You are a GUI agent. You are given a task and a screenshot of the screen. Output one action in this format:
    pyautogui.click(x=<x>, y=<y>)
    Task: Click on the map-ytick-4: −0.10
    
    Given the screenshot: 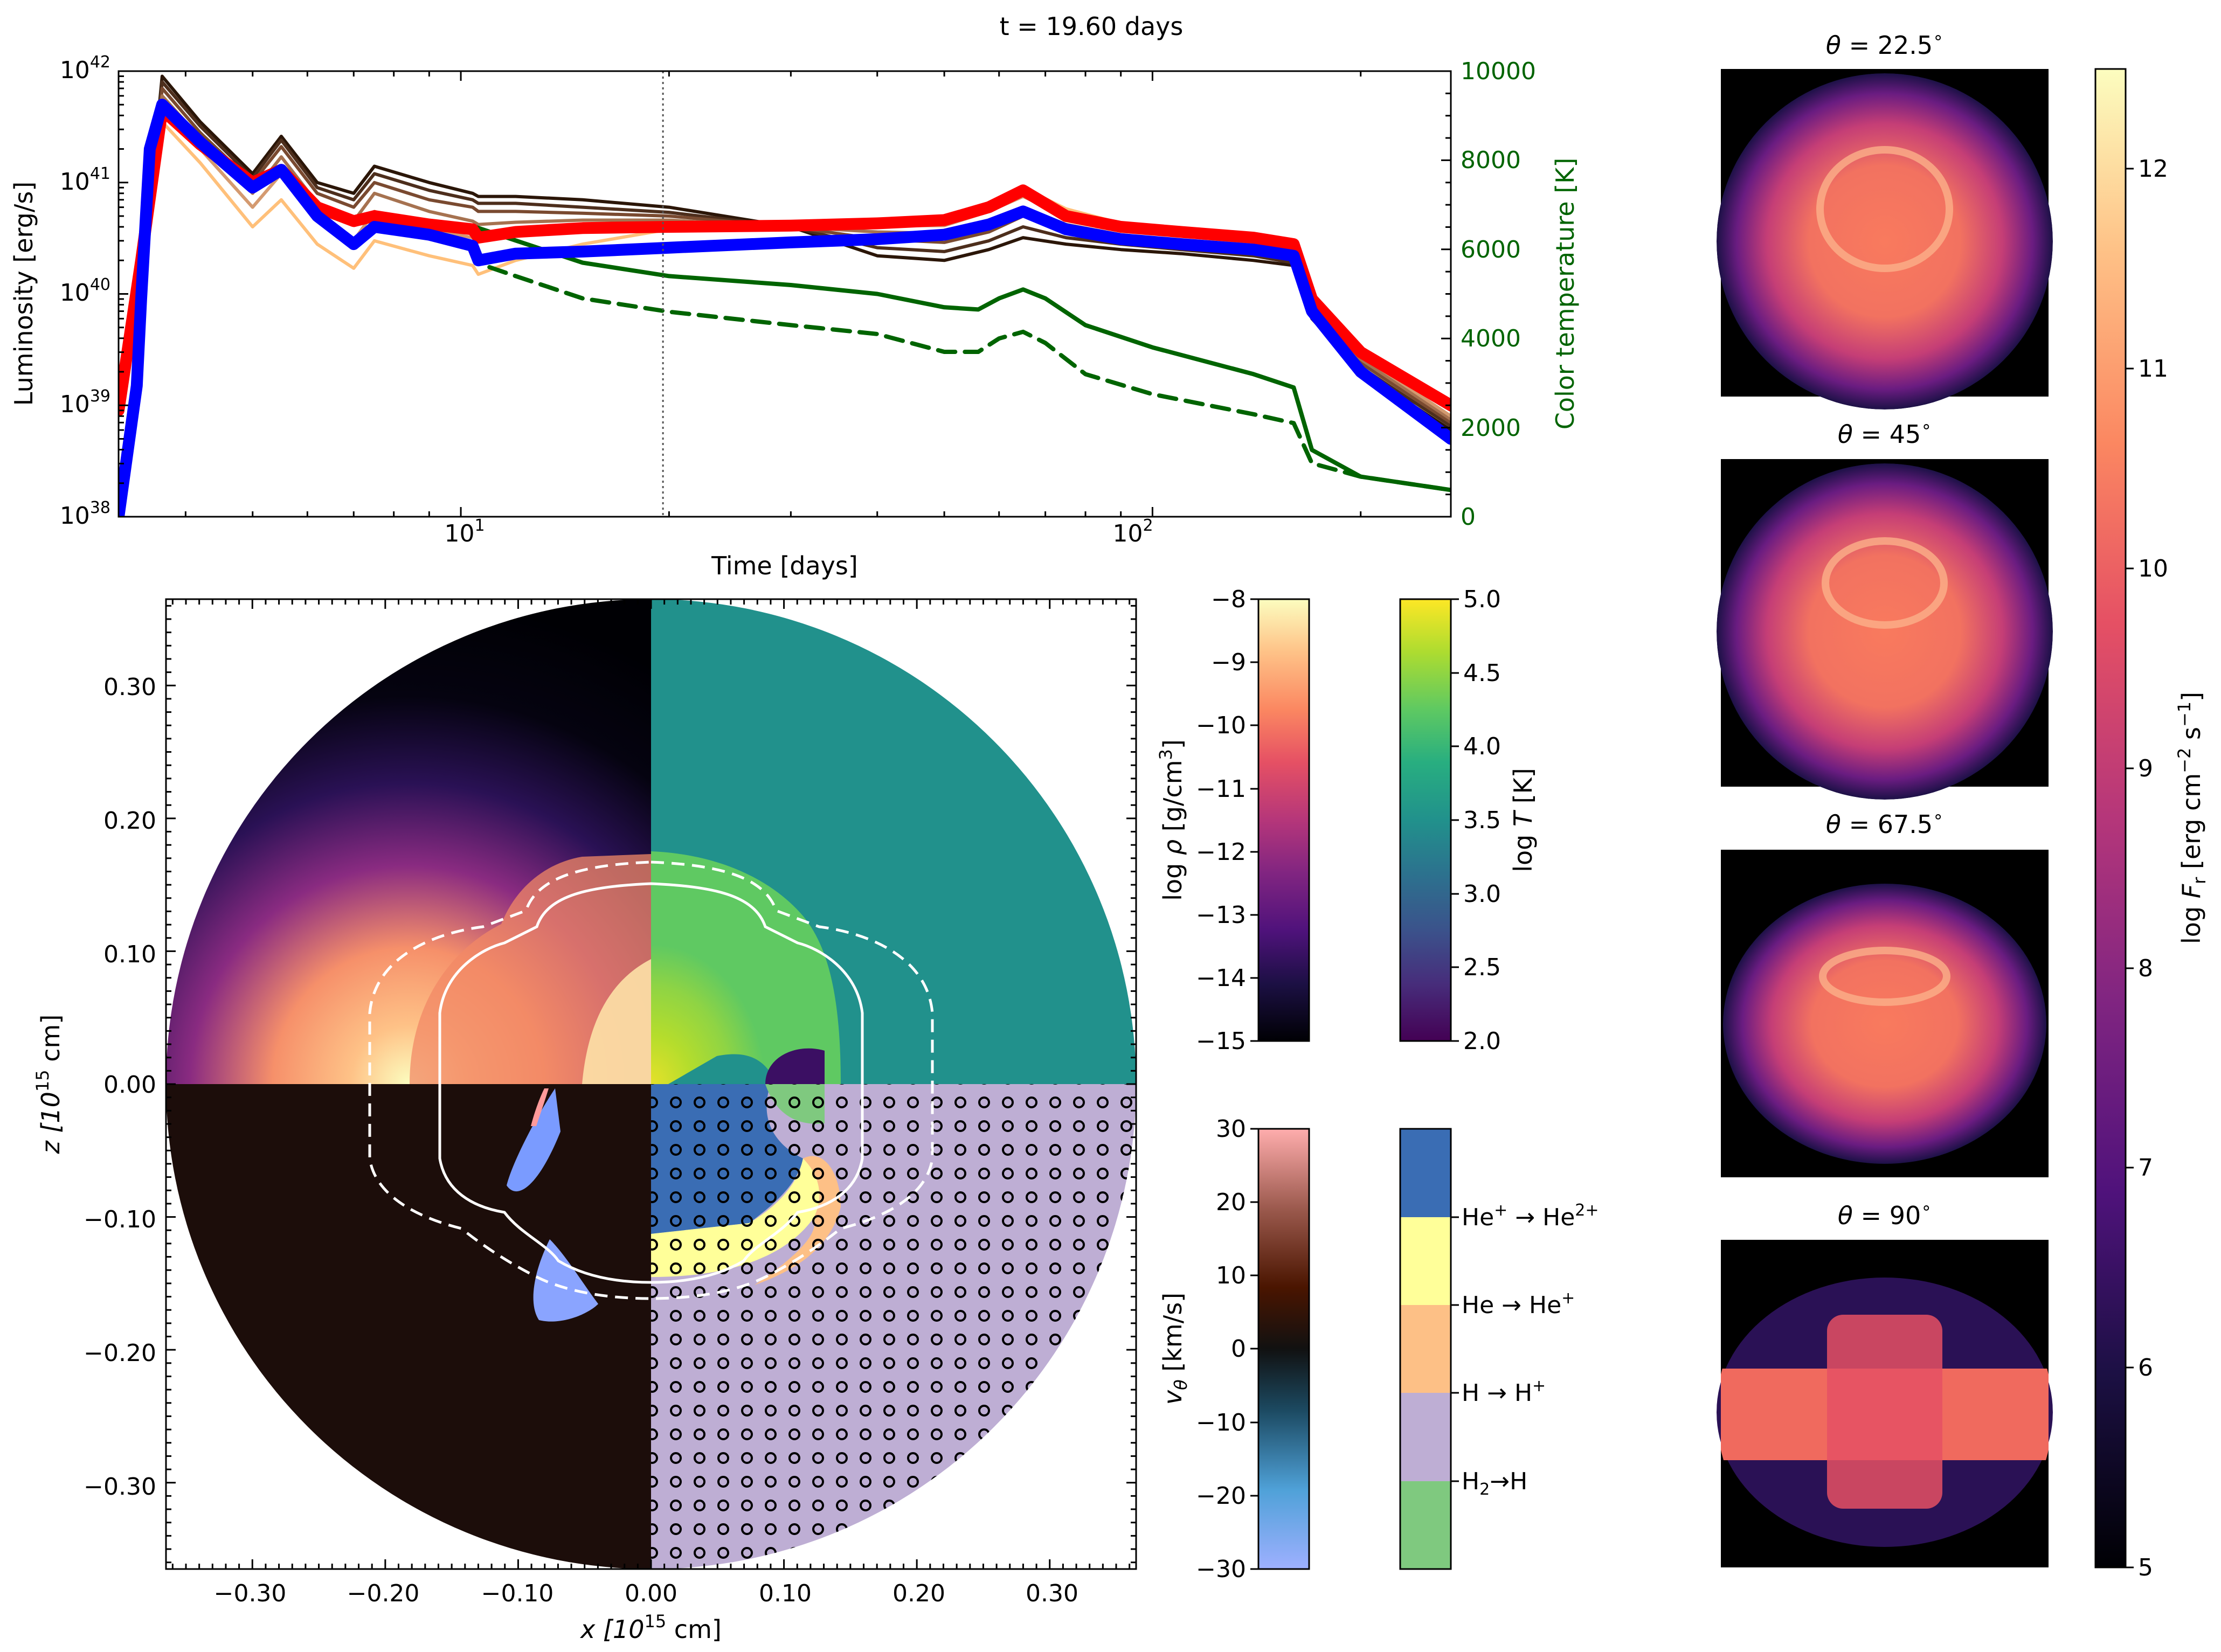 What is the action you would take?
    pyautogui.click(x=120, y=1219)
    